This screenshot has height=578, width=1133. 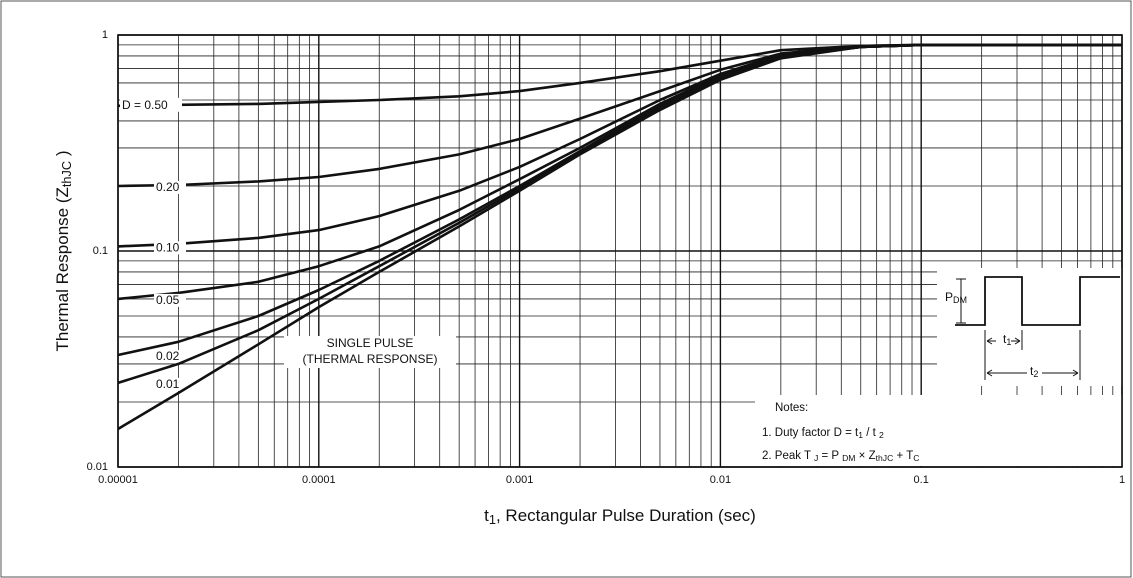 I want to click on series-label: SINGLE PULSE, so click(x=370, y=343).